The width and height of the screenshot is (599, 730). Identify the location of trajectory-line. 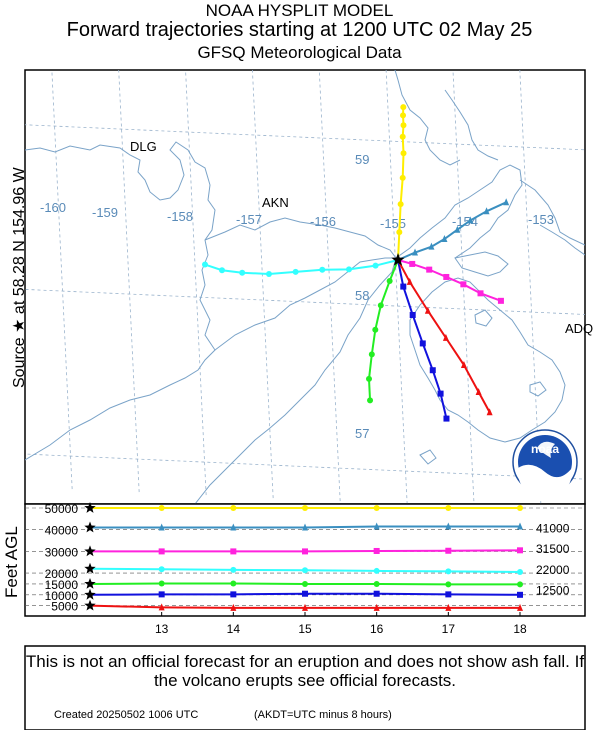
(452, 231).